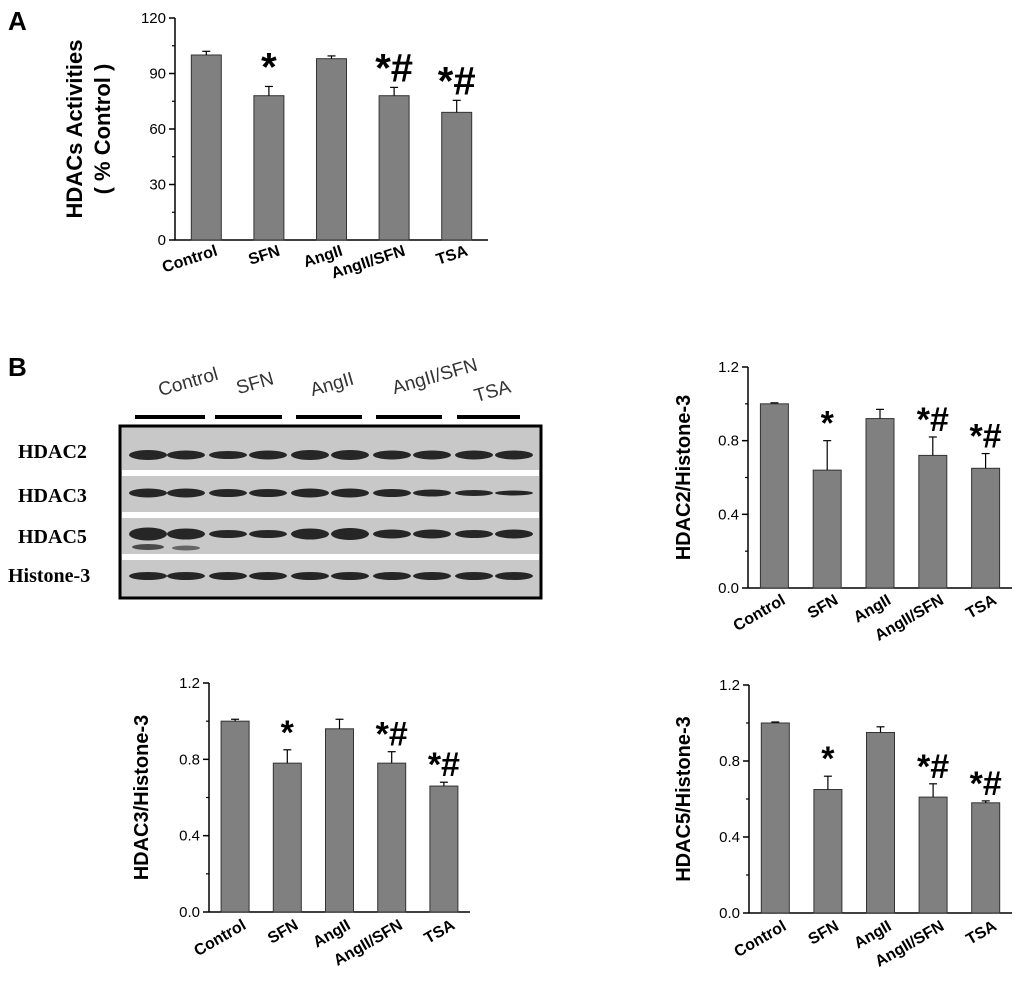 The height and width of the screenshot is (998, 1020). I want to click on band-row0-lane3, so click(268, 455).